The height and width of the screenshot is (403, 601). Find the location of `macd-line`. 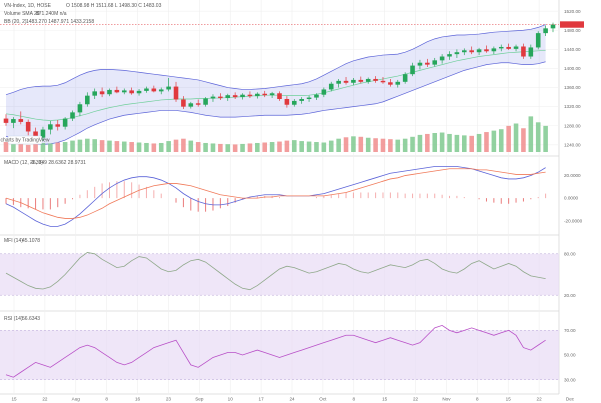

macd-line is located at coordinates (275, 196).